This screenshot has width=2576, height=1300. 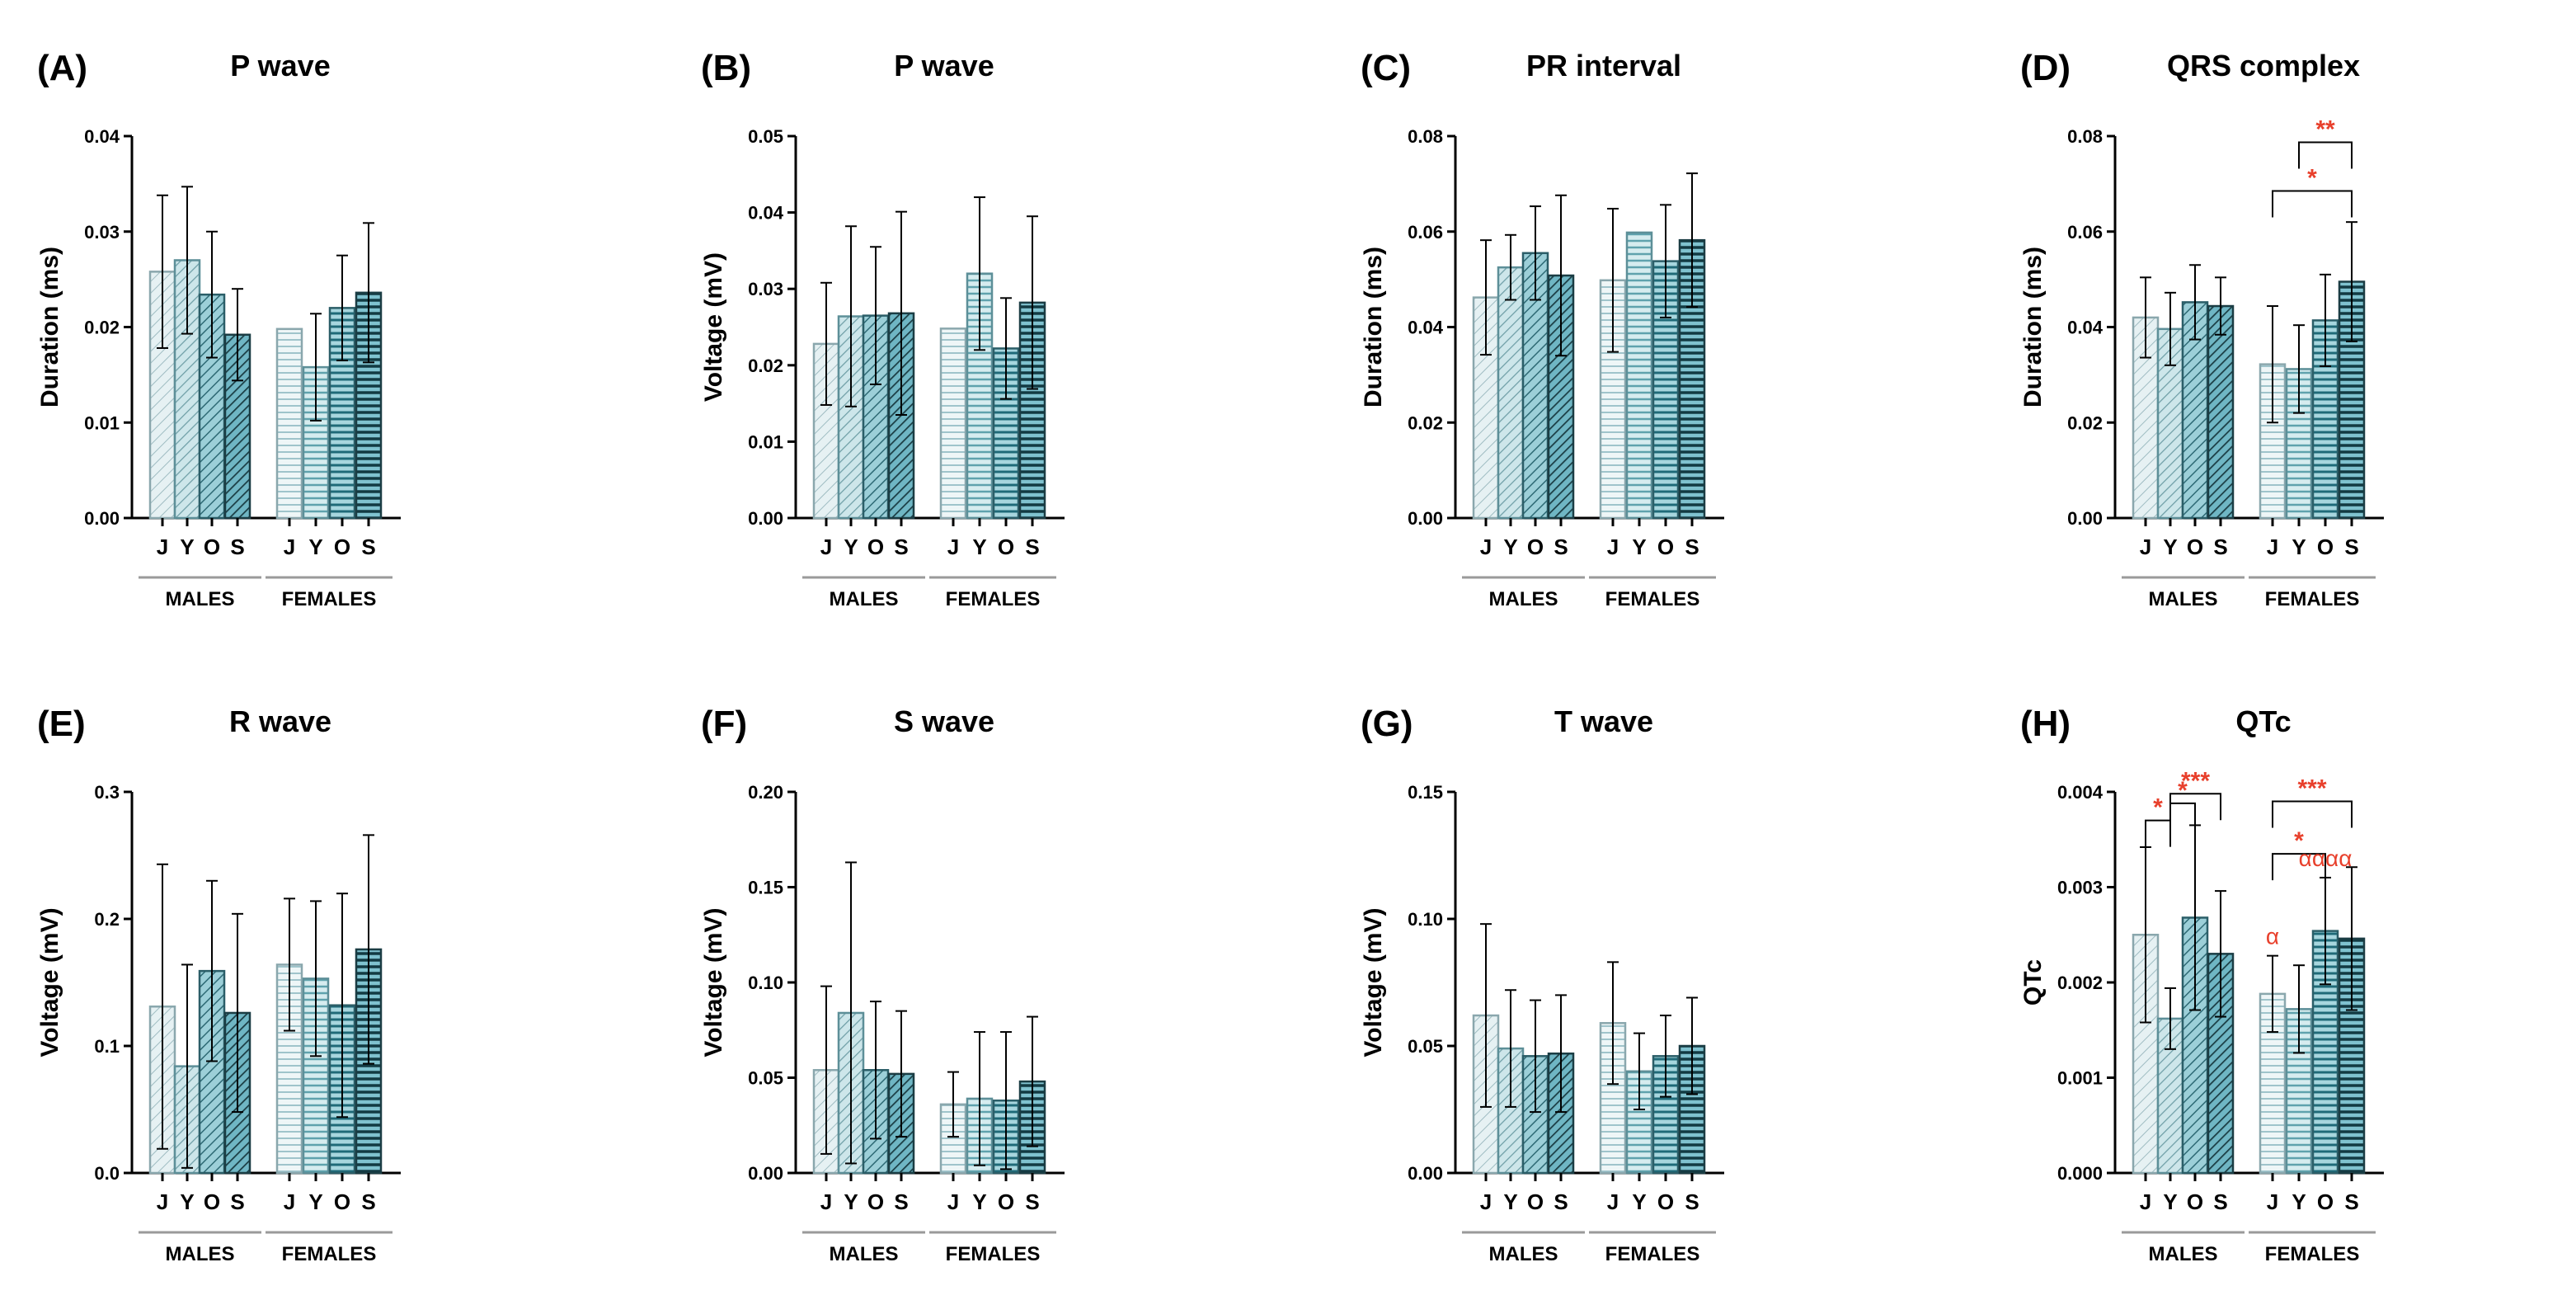 I want to click on chart-title: QTc, so click(x=2263, y=721).